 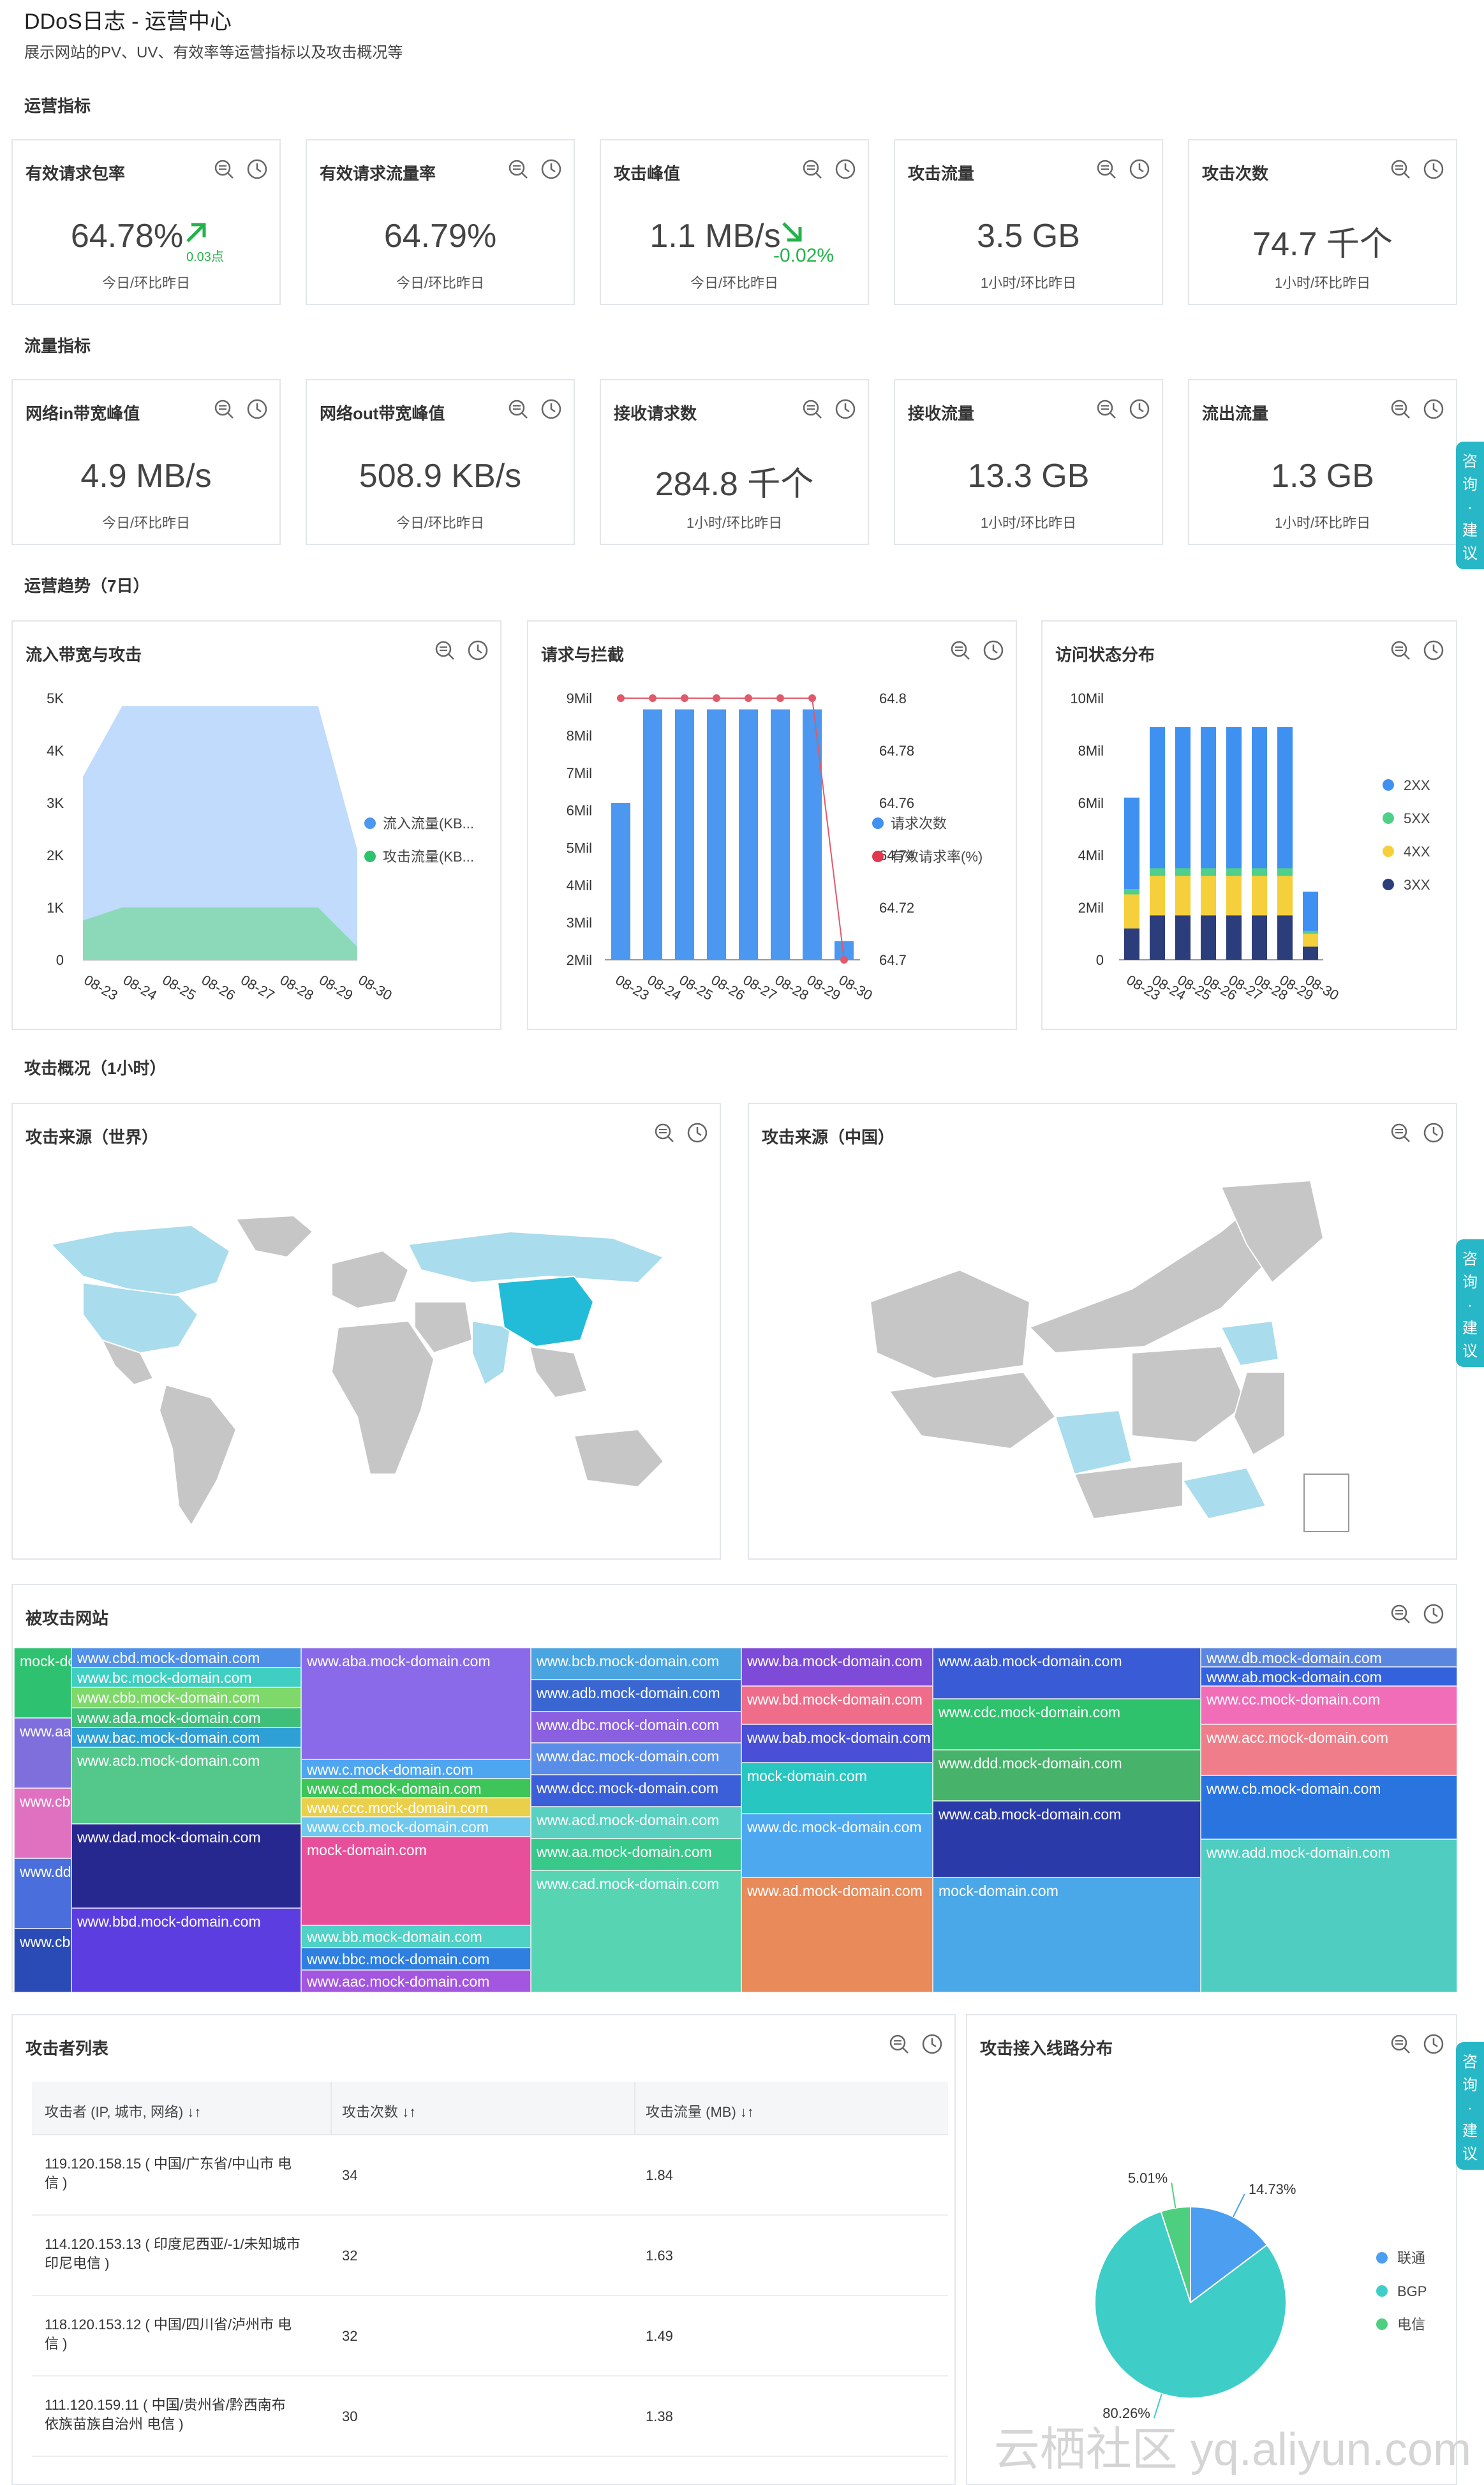 What do you see at coordinates (186, 1697) in the screenshot?
I see `treemap-cell: www.cbb.mock-domain.com` at bounding box center [186, 1697].